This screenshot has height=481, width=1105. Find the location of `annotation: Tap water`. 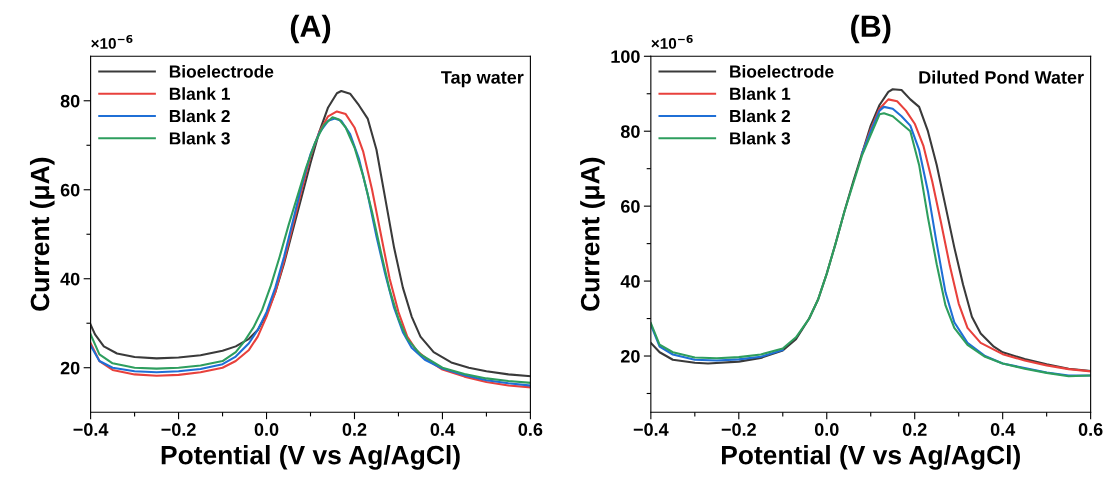

annotation: Tap water is located at coordinates (482, 79).